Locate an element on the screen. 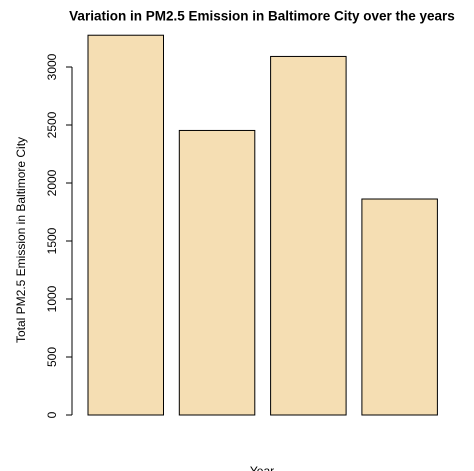  y-tick-label: 3000 is located at coordinates (52, 66).